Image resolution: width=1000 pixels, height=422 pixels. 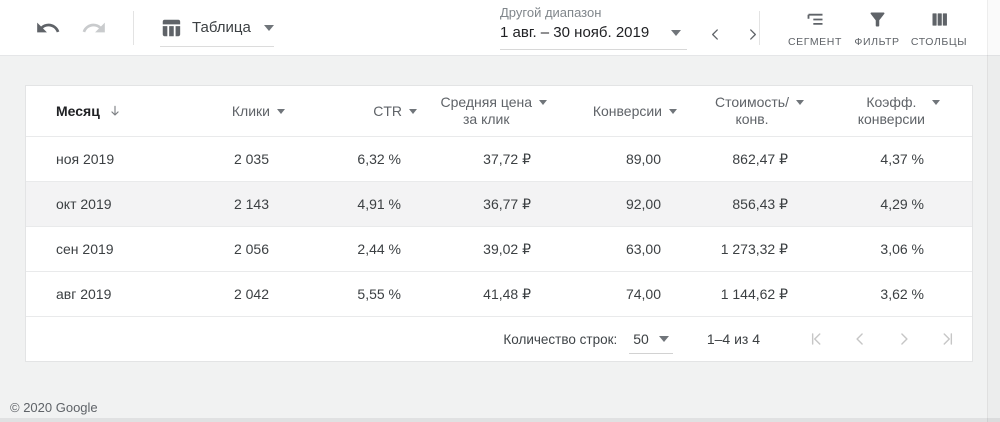 I want to click on toolbar-right-group: СЕГМЕНТ ФИЛЬТР СТОЛБЦЫ, so click(x=864, y=28).